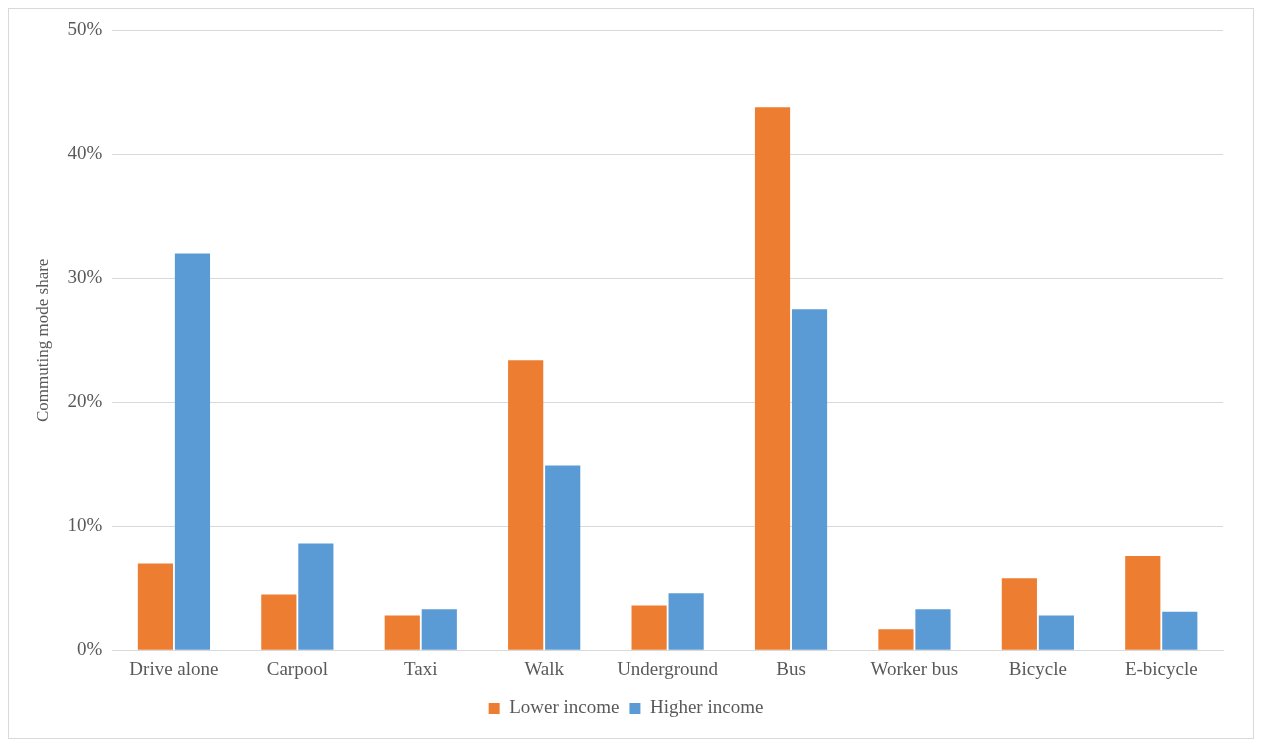 This screenshot has height=747, width=1262. What do you see at coordinates (564, 707) in the screenshot?
I see `legend-label: Lower income` at bounding box center [564, 707].